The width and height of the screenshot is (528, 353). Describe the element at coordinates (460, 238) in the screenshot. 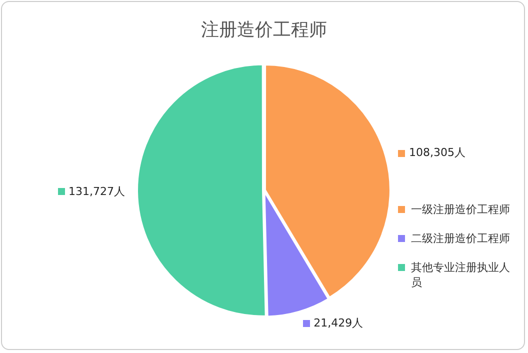

I see `legend-label: 二级注册造价工程师` at that location.